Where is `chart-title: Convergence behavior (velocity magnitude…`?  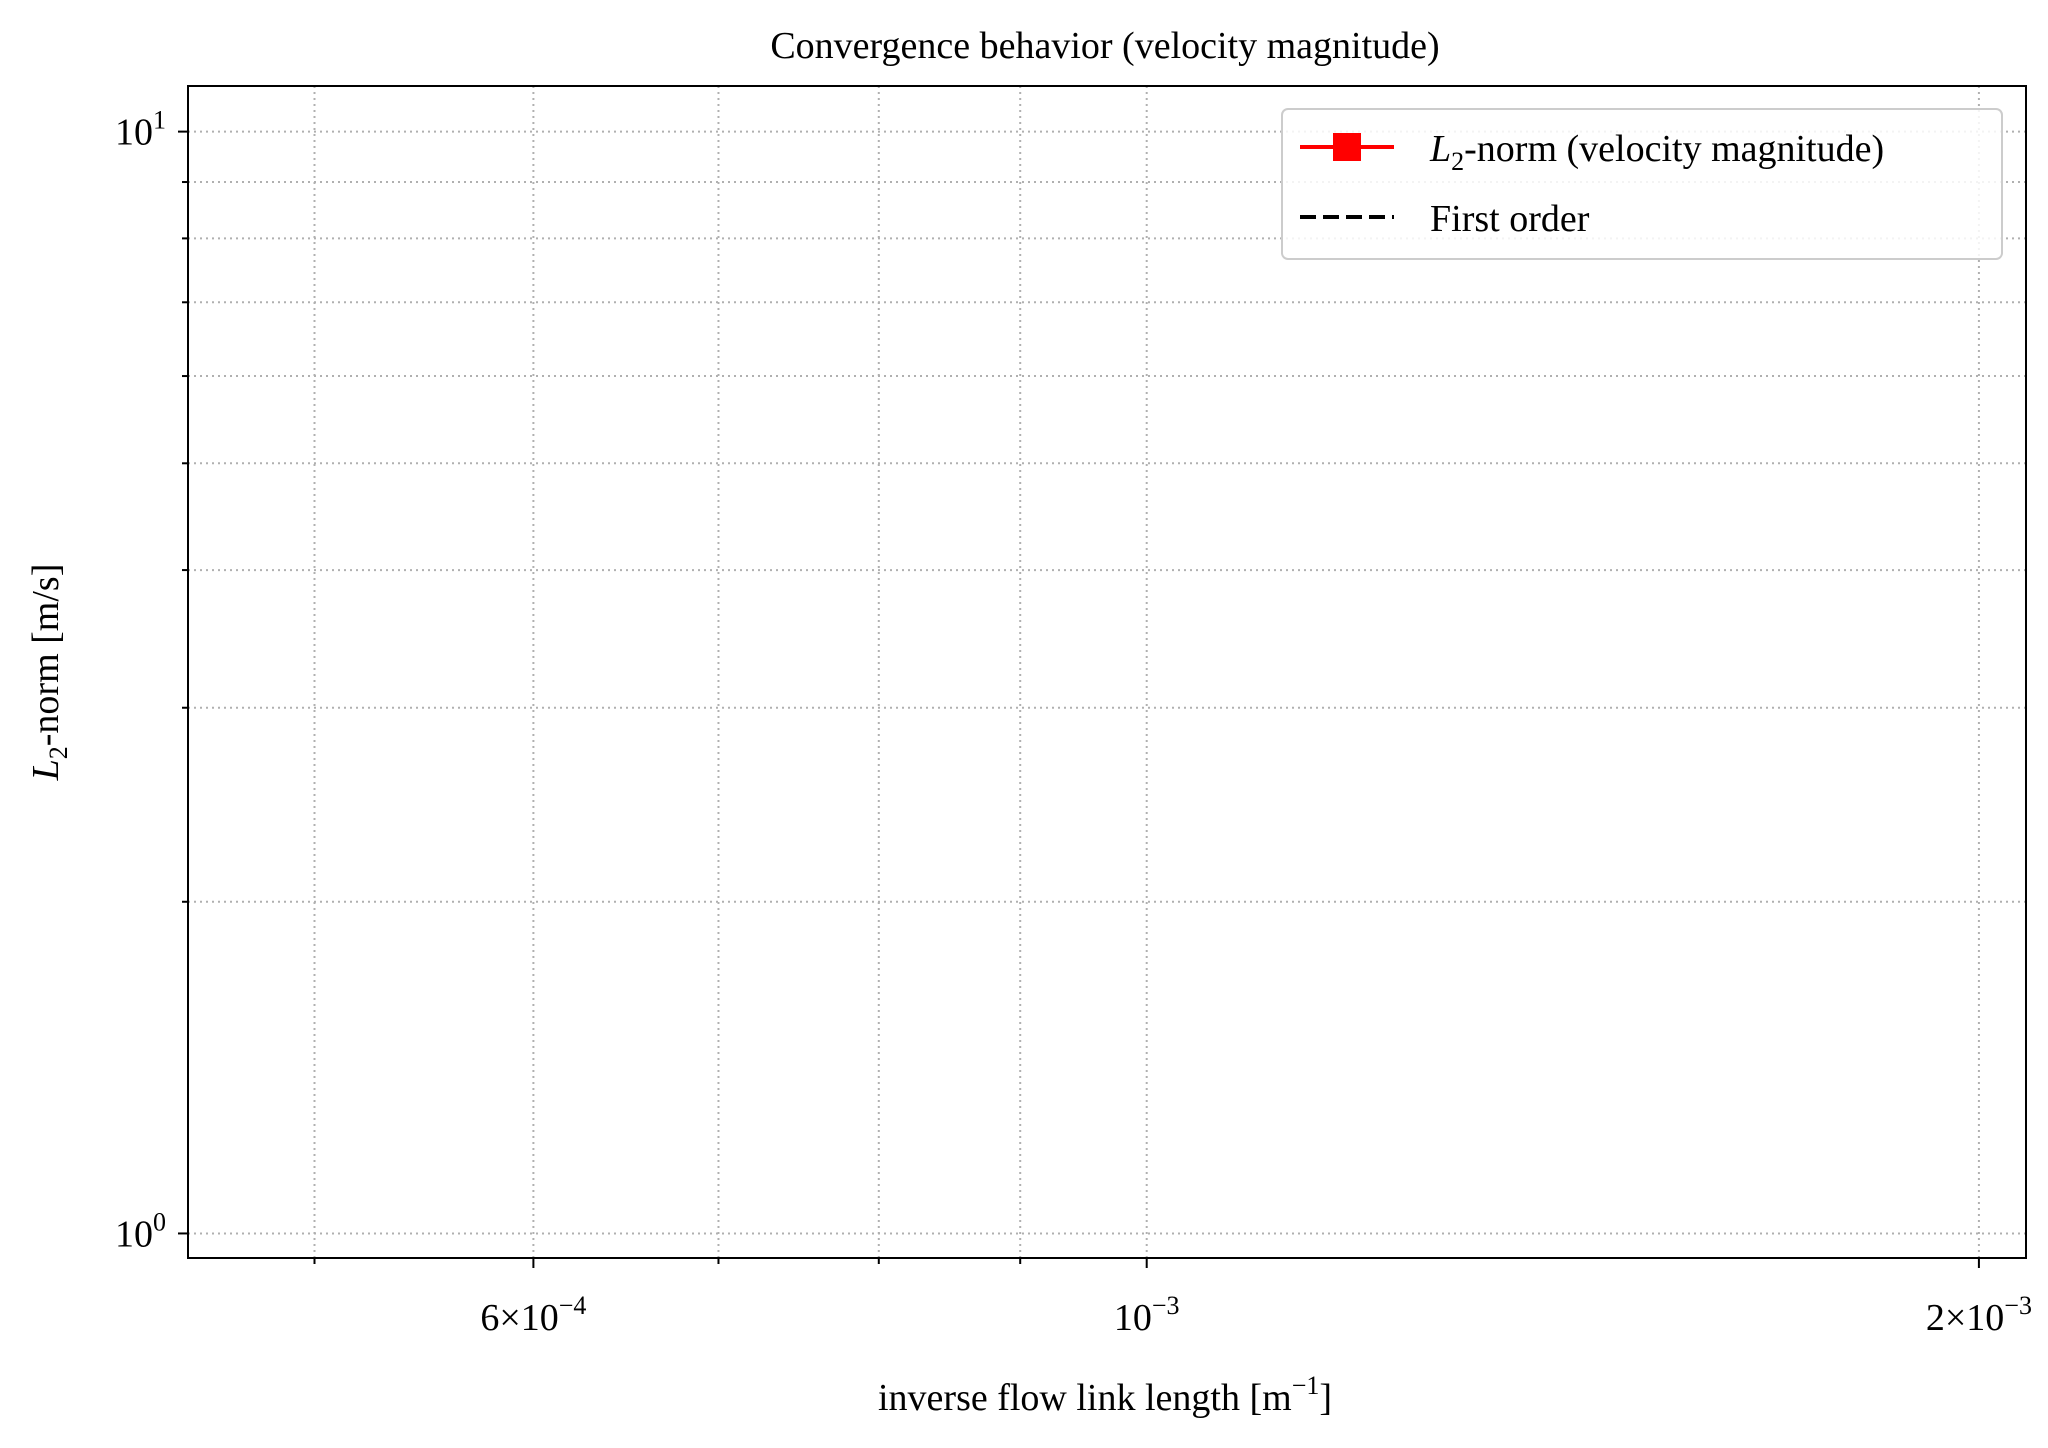 chart-title: Convergence behavior (velocity magnitude… is located at coordinates (1104, 46).